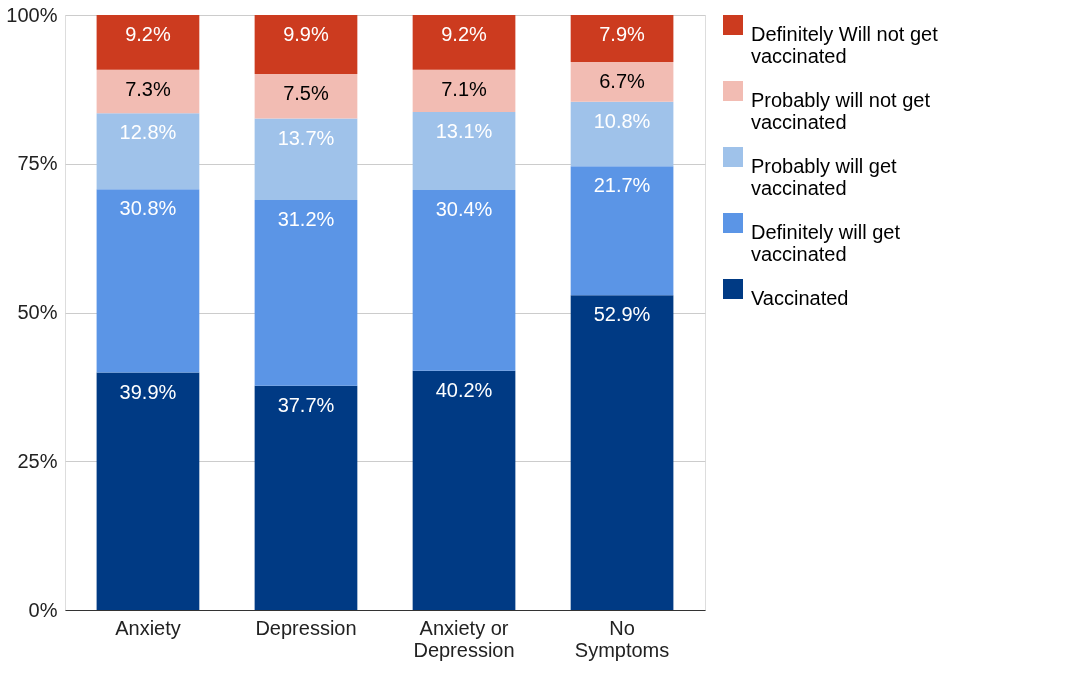  I want to click on data-label: 40.2%, so click(464, 389).